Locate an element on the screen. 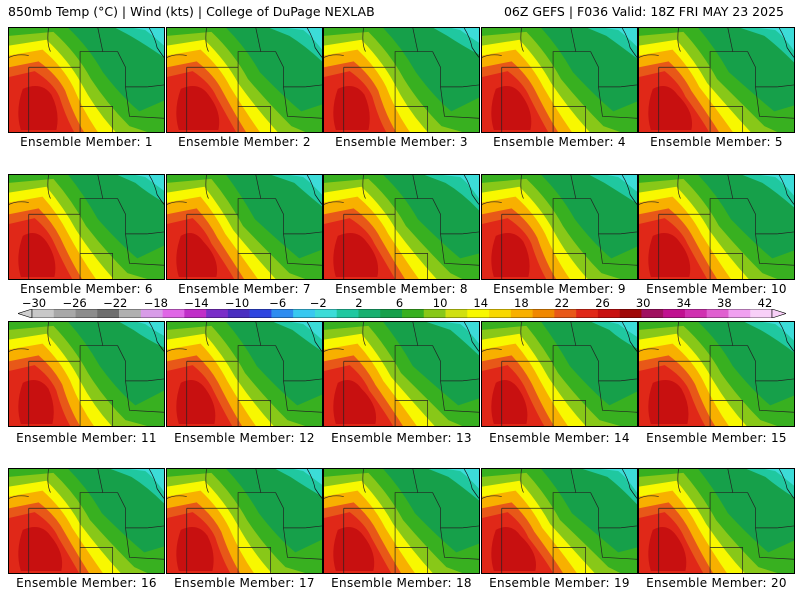 This screenshot has height=600, width=800. ensemble-member-label: Ensemble Member: 12 is located at coordinates (244, 438).